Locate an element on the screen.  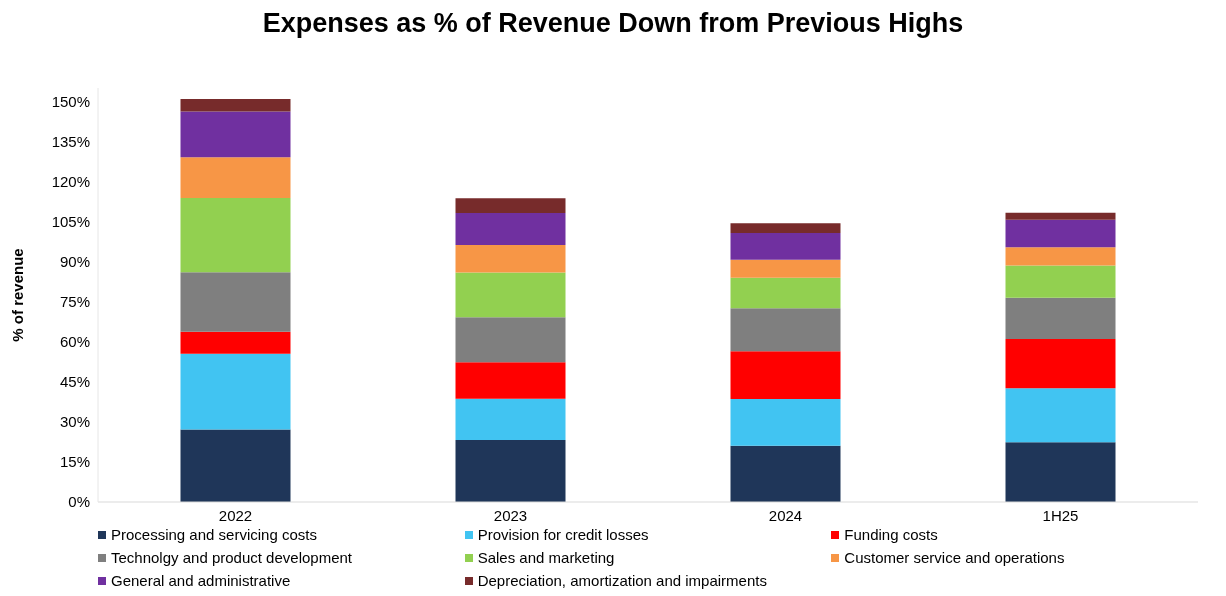
y-tick-label: 15% is located at coordinates (74, 462).